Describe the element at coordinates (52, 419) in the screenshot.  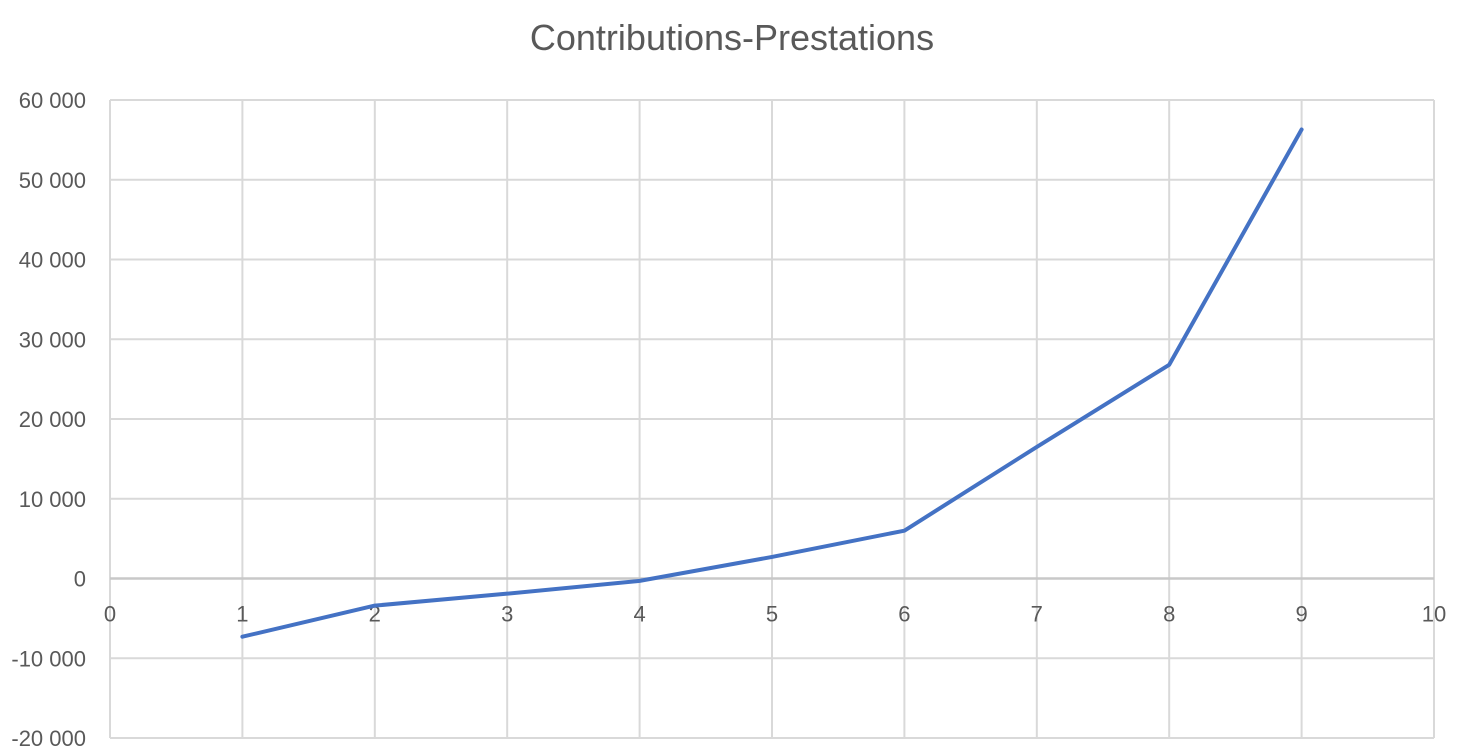
I see `y-tick-label: 20 000` at that location.